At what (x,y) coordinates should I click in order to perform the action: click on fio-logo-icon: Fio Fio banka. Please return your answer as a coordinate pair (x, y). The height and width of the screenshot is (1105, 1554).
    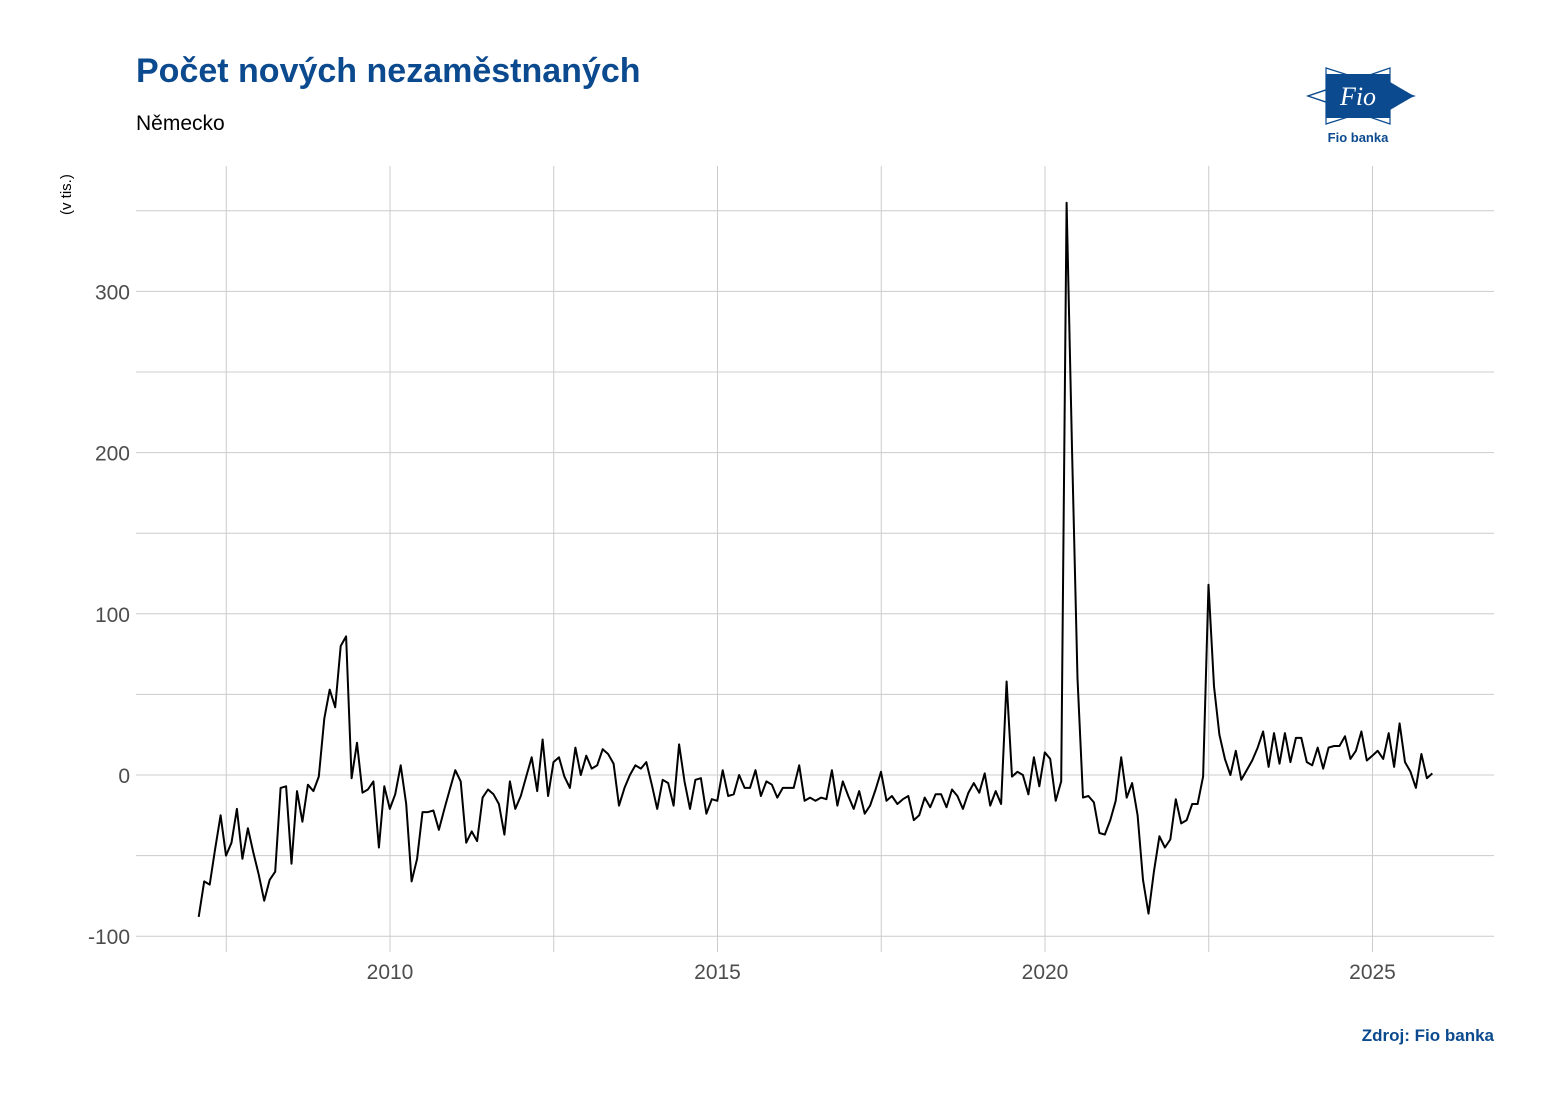
    Looking at the image, I should click on (1361, 106).